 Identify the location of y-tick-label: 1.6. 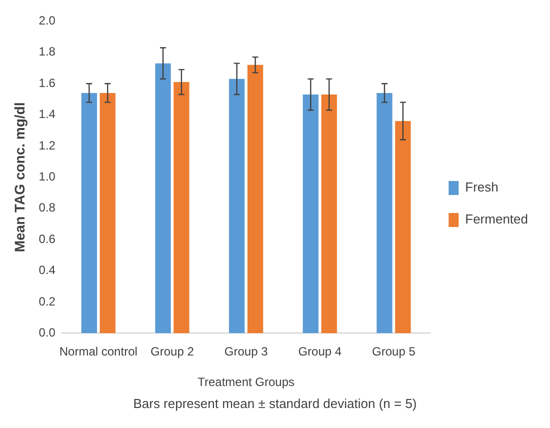
(47, 83).